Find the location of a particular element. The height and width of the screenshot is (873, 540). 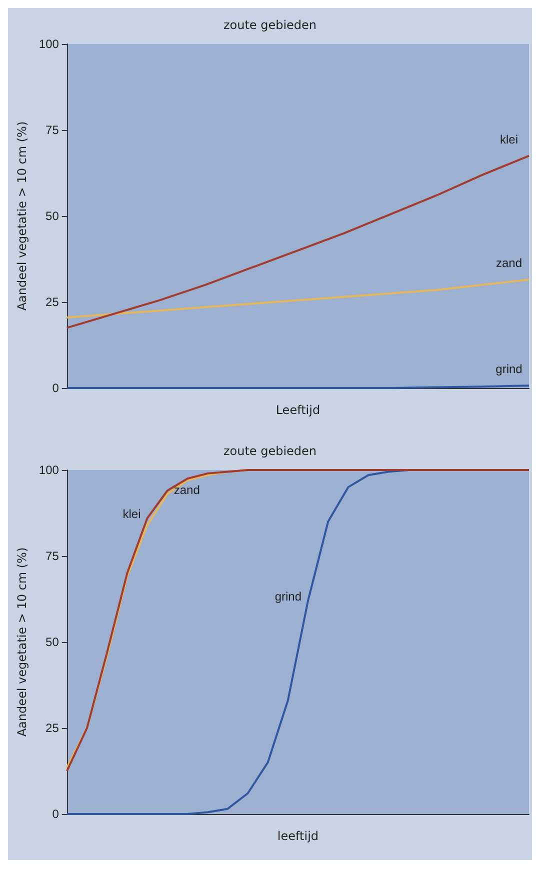

x-axis-title: leeftijd is located at coordinates (298, 836).